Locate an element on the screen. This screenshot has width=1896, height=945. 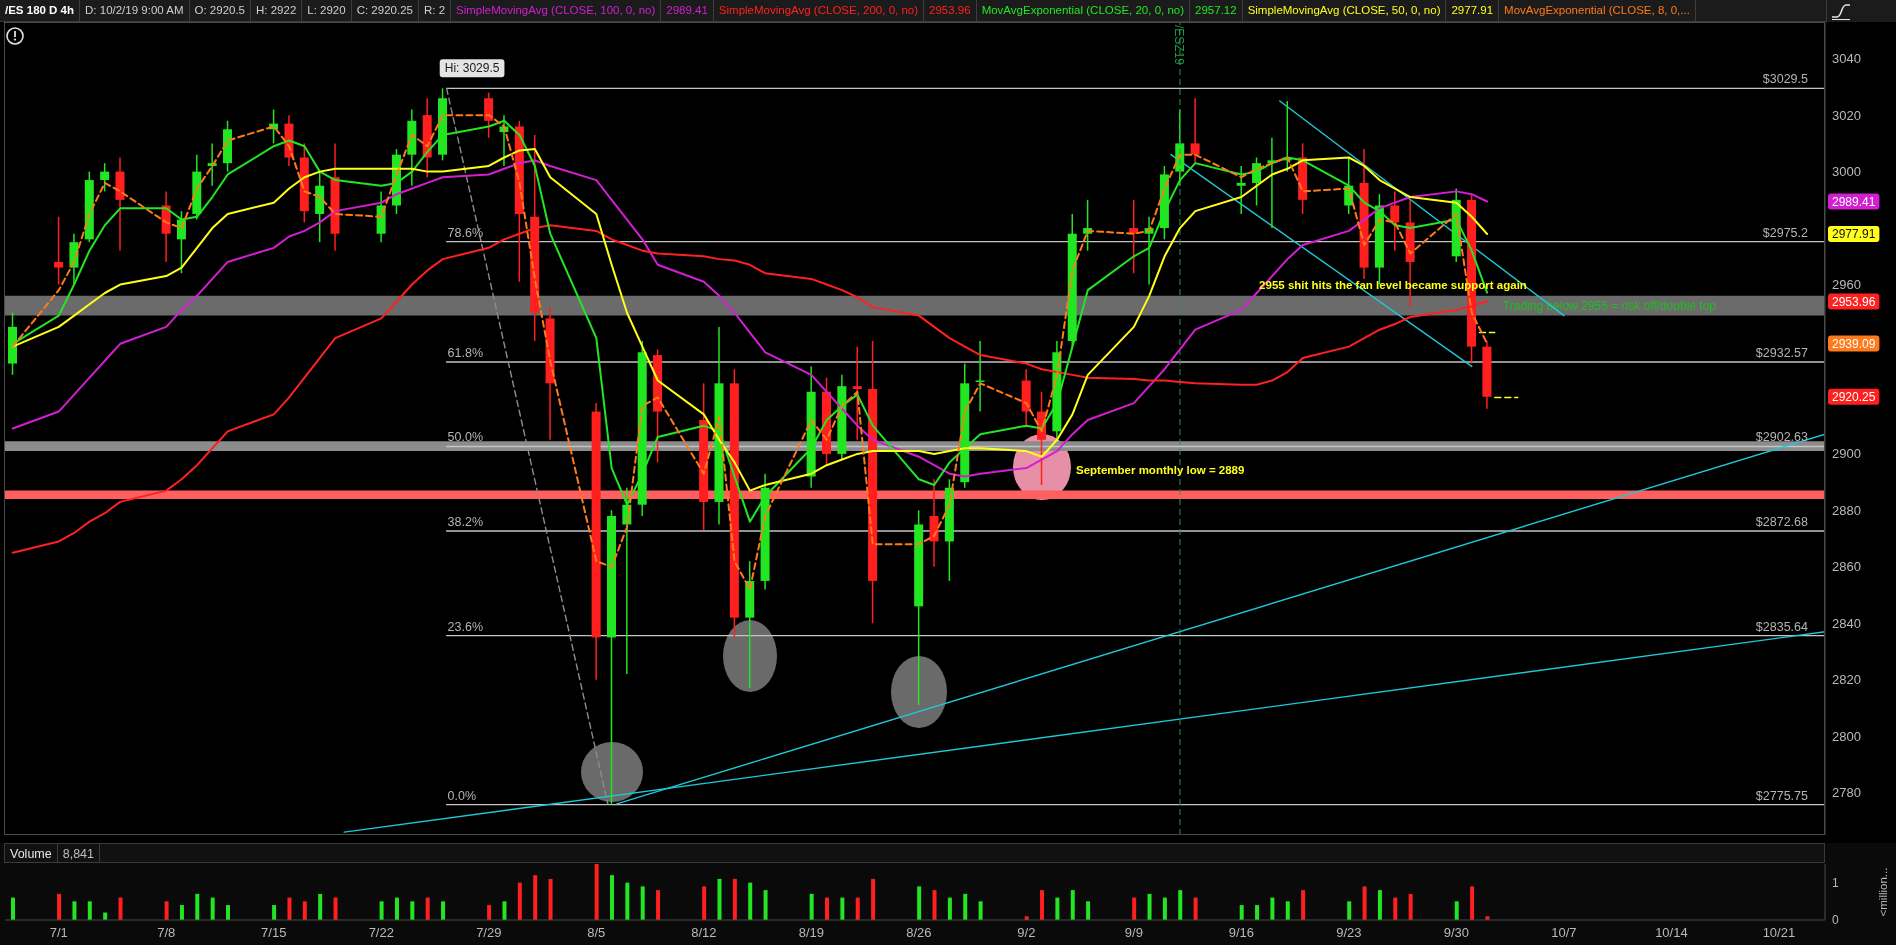
text: C: 2920.25 is located at coordinates (385, 10).